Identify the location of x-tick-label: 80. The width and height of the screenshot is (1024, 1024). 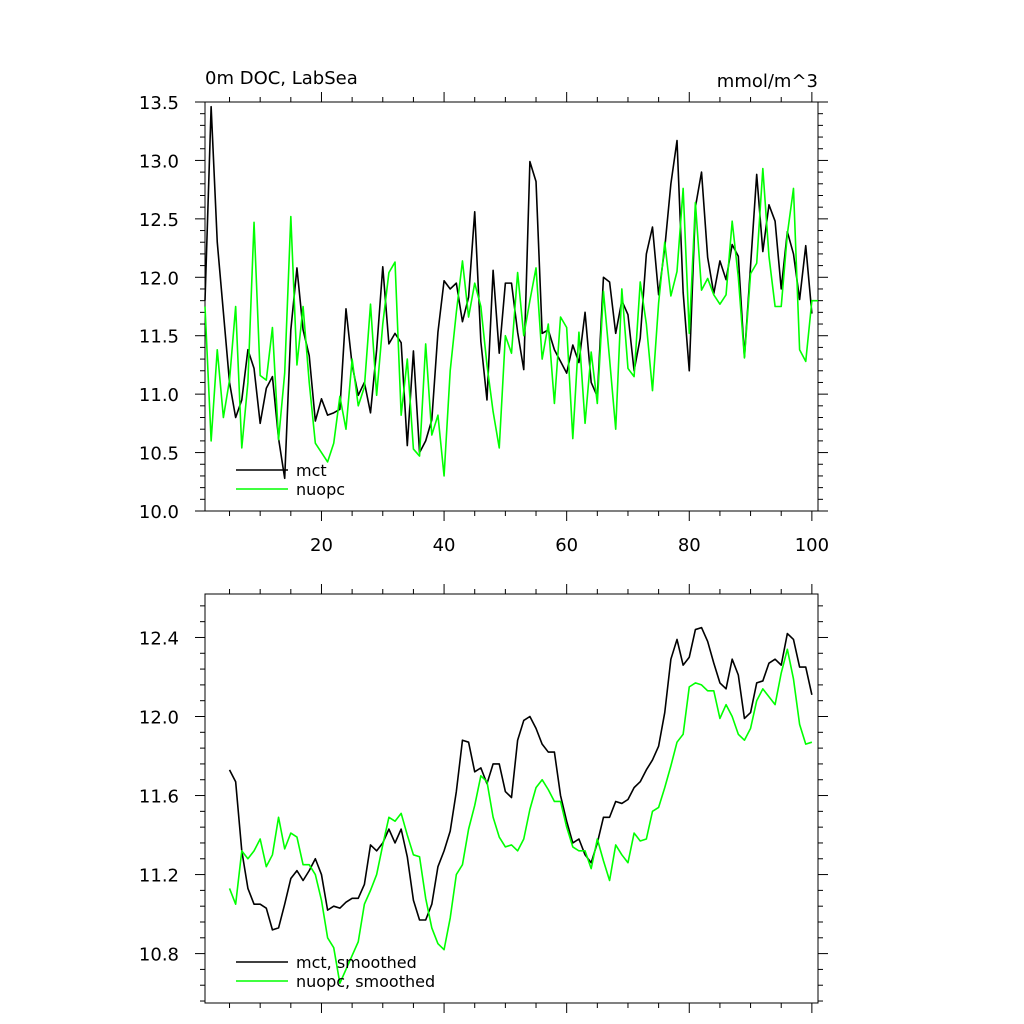
(689, 545).